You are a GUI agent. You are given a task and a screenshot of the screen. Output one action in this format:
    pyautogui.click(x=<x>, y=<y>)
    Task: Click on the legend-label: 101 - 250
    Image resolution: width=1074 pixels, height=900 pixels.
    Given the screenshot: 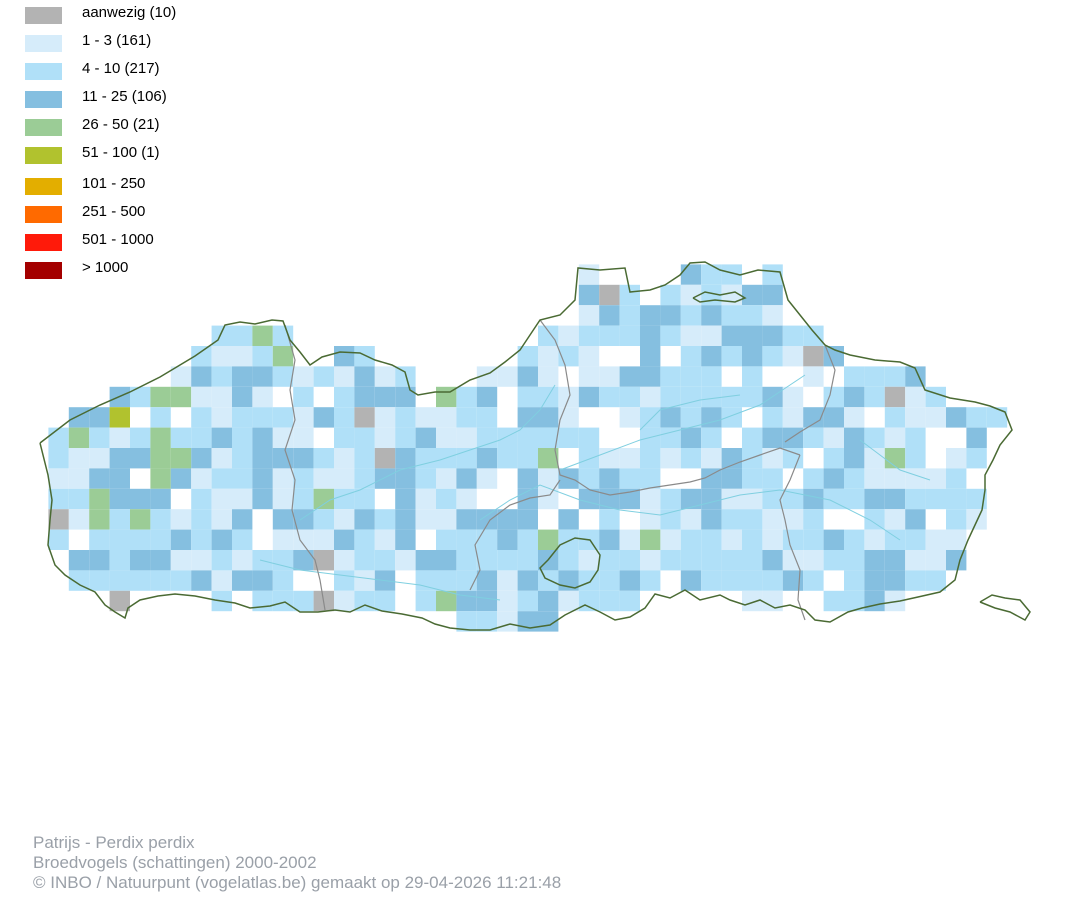 What is the action you would take?
    pyautogui.click(x=114, y=183)
    